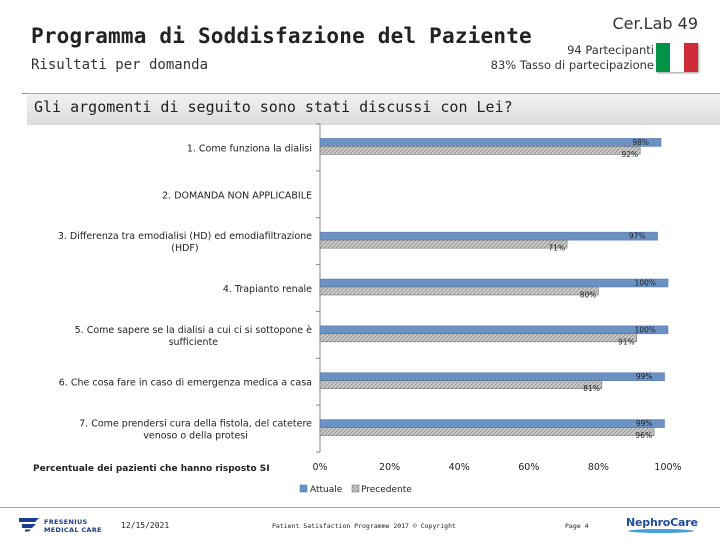 The image size is (720, 540). Describe the element at coordinates (237, 195) in the screenshot. I see `category-label: 2. DOMANDA NON APPLICABILE` at that location.